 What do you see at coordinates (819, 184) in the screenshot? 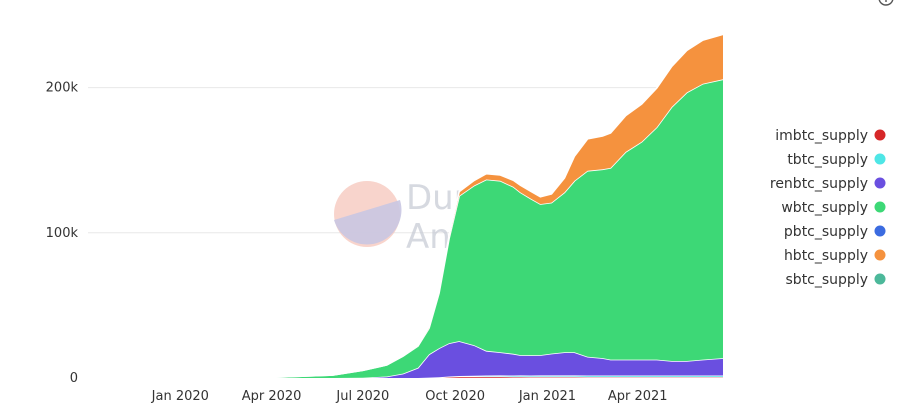
I see `legend-label: renbtc_supply` at bounding box center [819, 184].